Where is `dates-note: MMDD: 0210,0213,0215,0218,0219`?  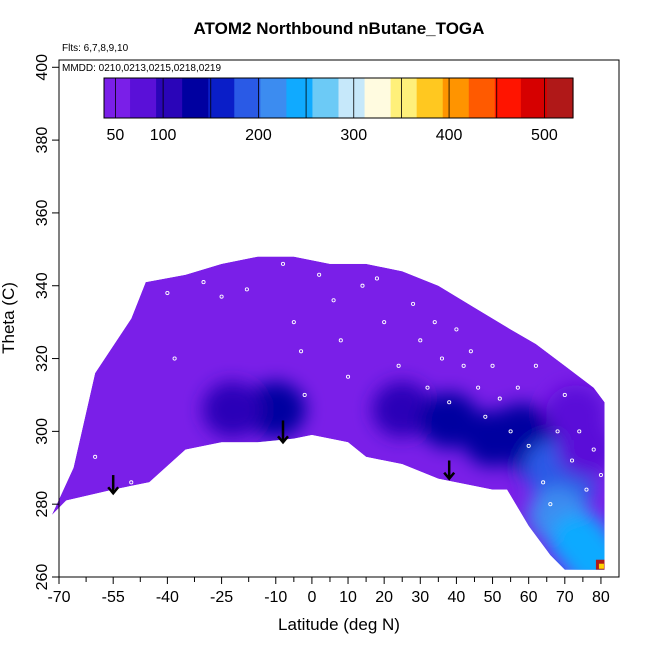
dates-note: MMDD: 0210,0213,0215,0218,0219 is located at coordinates (141, 68).